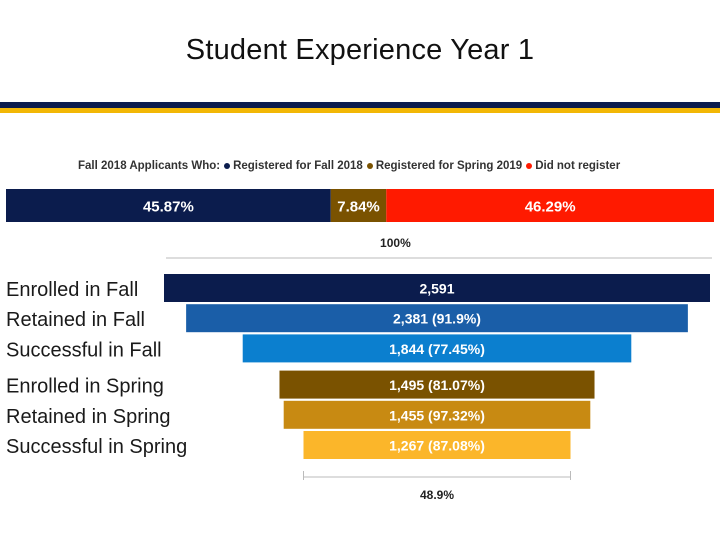 This screenshot has width=720, height=540. What do you see at coordinates (85, 387) in the screenshot?
I see `funnel-category-label-enrolled-in-spring: Enrolled in Spring` at bounding box center [85, 387].